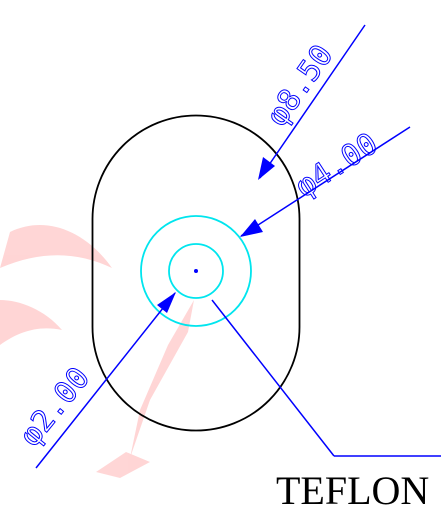 This screenshot has width=441, height=510. I want to click on core-circle, so click(196, 271).